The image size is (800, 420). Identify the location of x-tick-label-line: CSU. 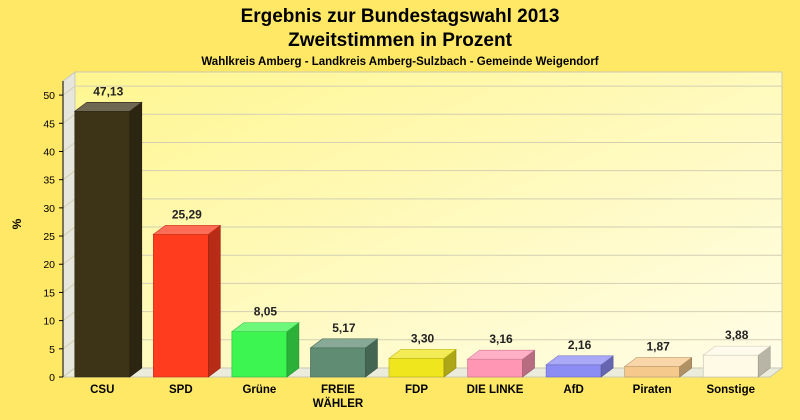
(102, 390).